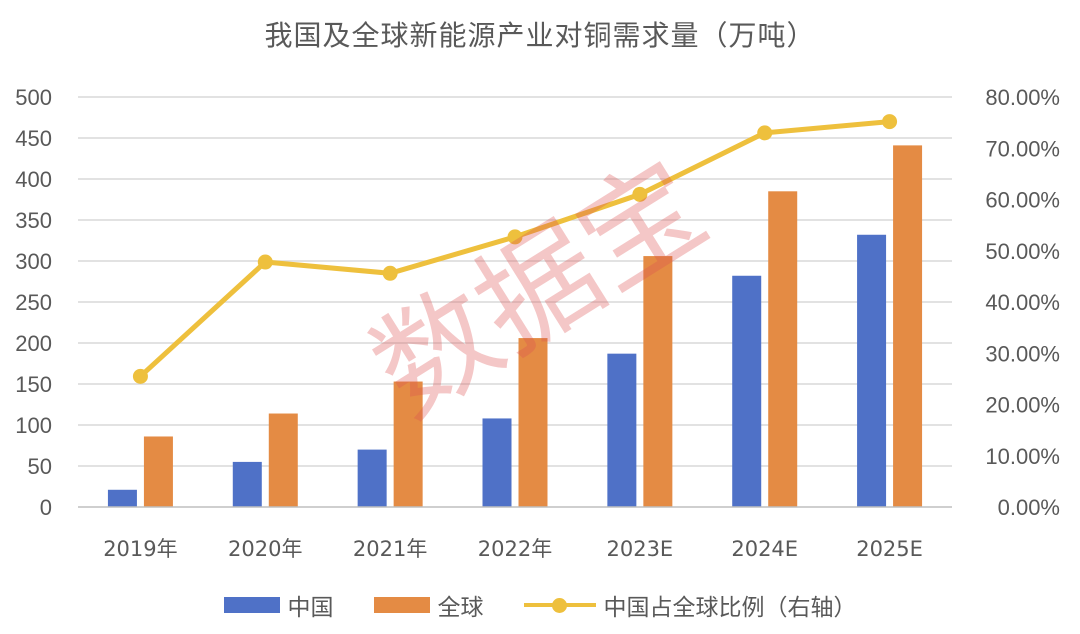 Image resolution: width=1080 pixels, height=634 pixels. I want to click on right-tick-label: 30.00%, so click(1022, 353).